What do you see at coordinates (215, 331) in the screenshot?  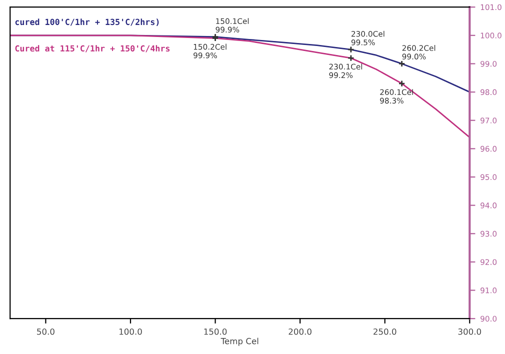 I see `x-tick-label: 150.0` at bounding box center [215, 331].